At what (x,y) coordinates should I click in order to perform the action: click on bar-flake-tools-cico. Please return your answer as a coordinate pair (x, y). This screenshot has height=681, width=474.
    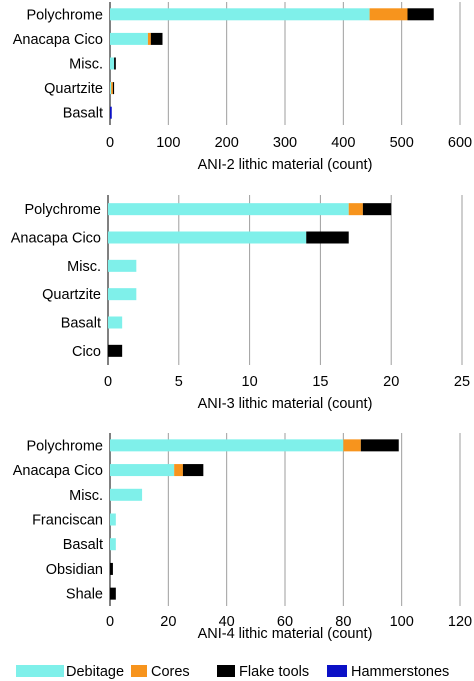
    Looking at the image, I should click on (115, 350).